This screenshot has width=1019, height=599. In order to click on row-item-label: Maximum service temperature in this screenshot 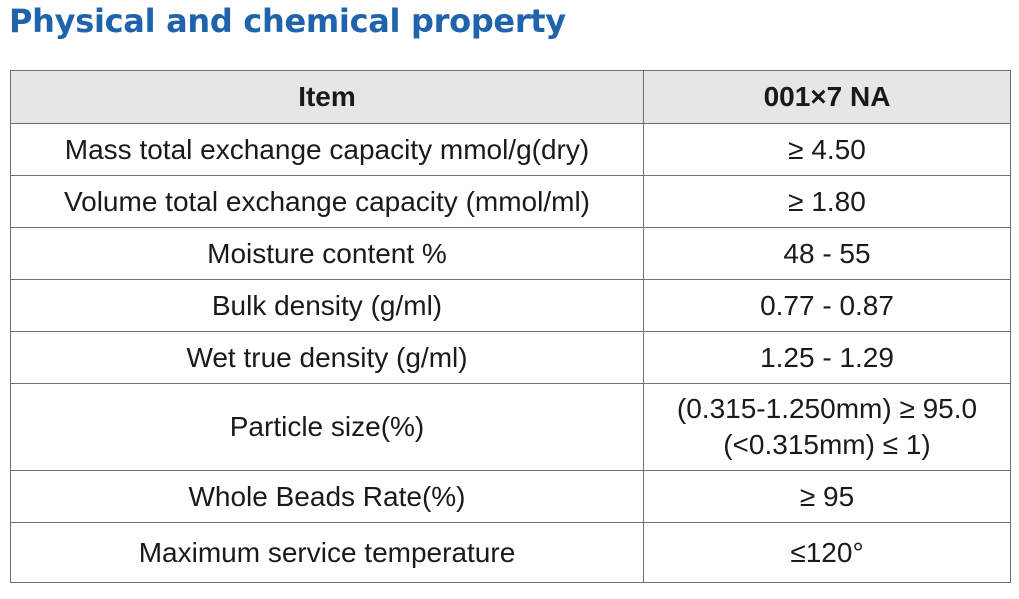, I will do `click(327, 552)`.